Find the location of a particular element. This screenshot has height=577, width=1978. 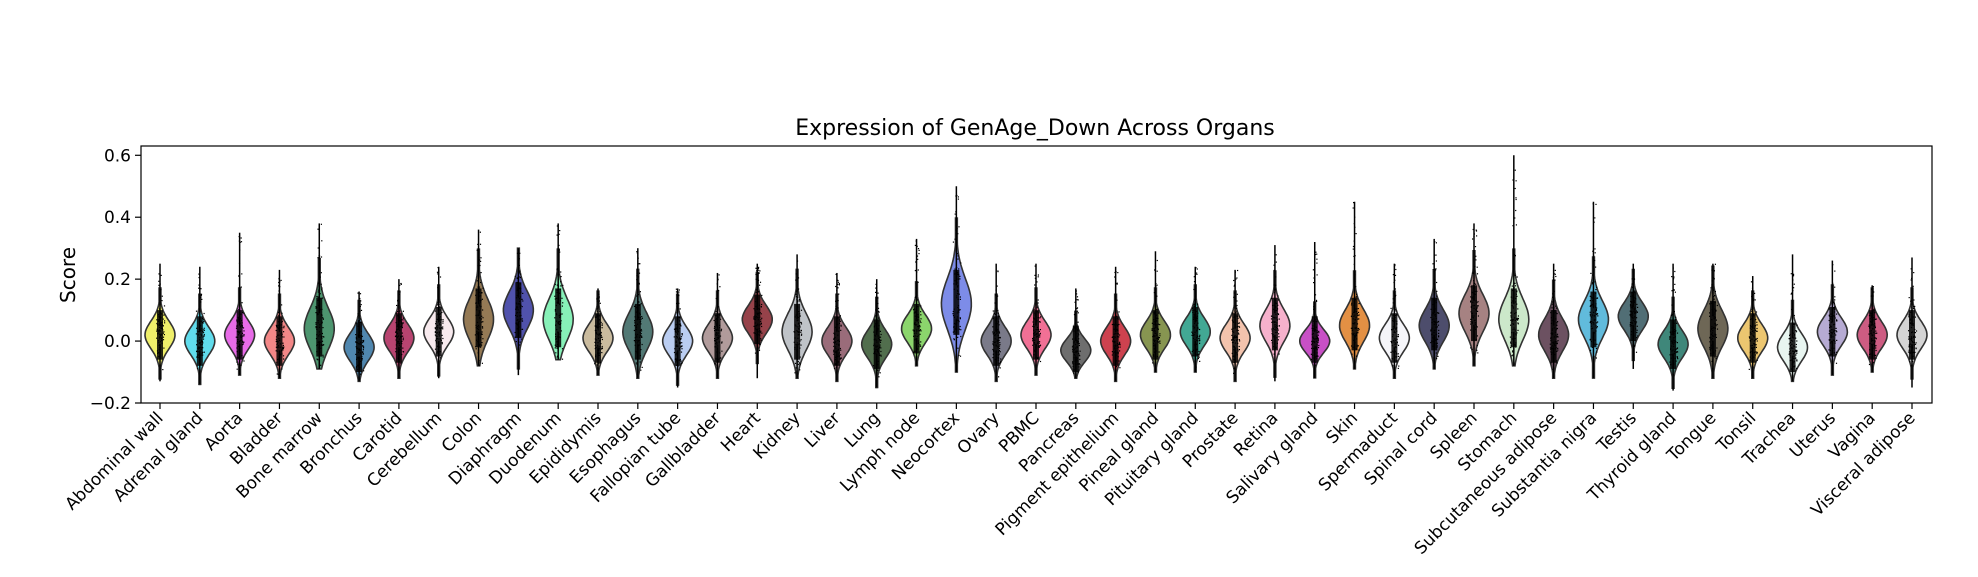

x-tick-label-ovary: Ovary is located at coordinates (979, 433).